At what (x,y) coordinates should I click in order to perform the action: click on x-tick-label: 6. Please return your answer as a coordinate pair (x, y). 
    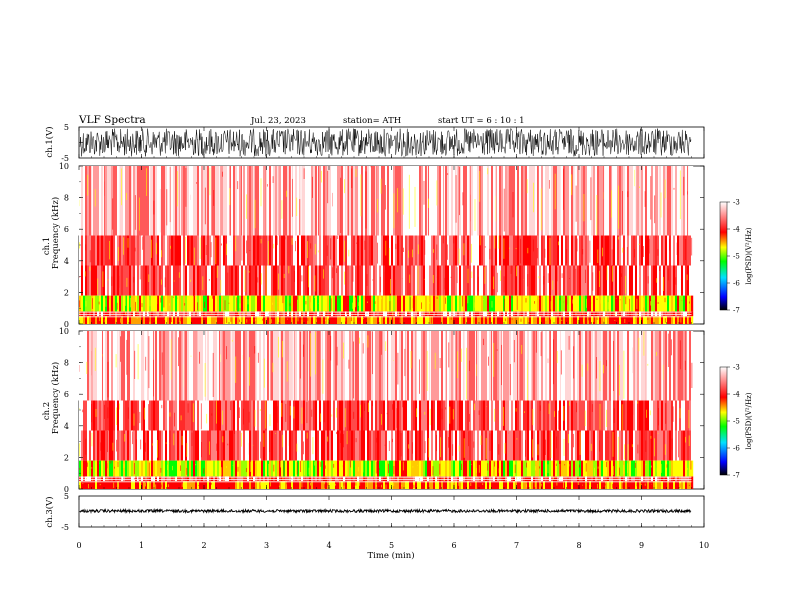
    Looking at the image, I should click on (453, 545).